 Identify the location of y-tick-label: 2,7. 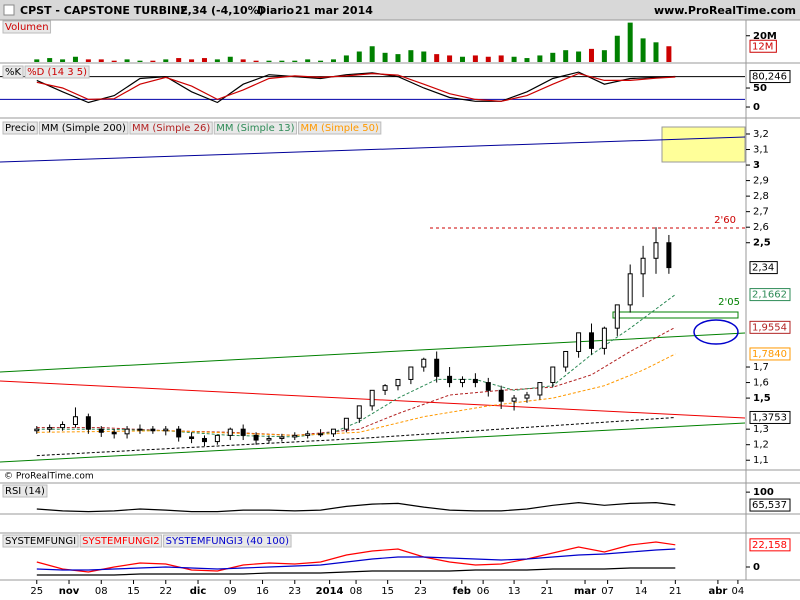
(761, 212).